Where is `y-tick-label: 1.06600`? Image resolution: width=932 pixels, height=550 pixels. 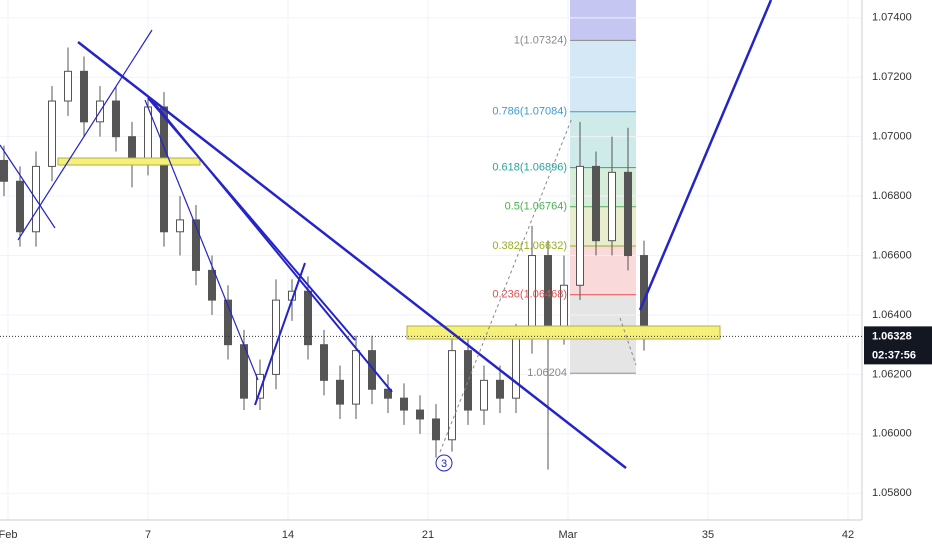
y-tick-label: 1.06600 is located at coordinates (892, 255).